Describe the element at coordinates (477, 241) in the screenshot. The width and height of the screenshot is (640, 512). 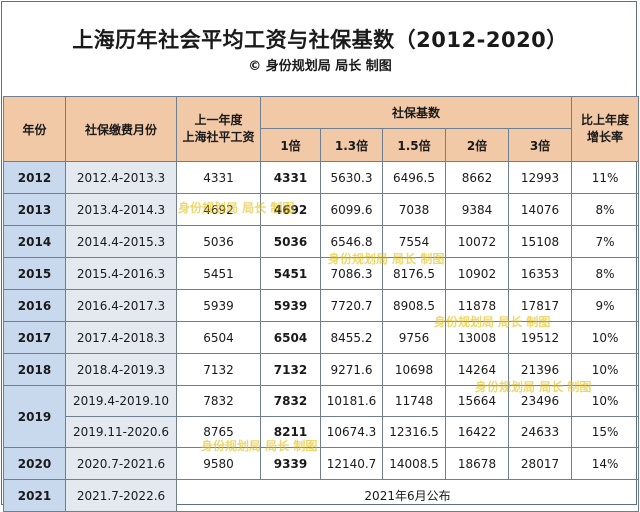
I see `base-2x-cell: 10072` at that location.